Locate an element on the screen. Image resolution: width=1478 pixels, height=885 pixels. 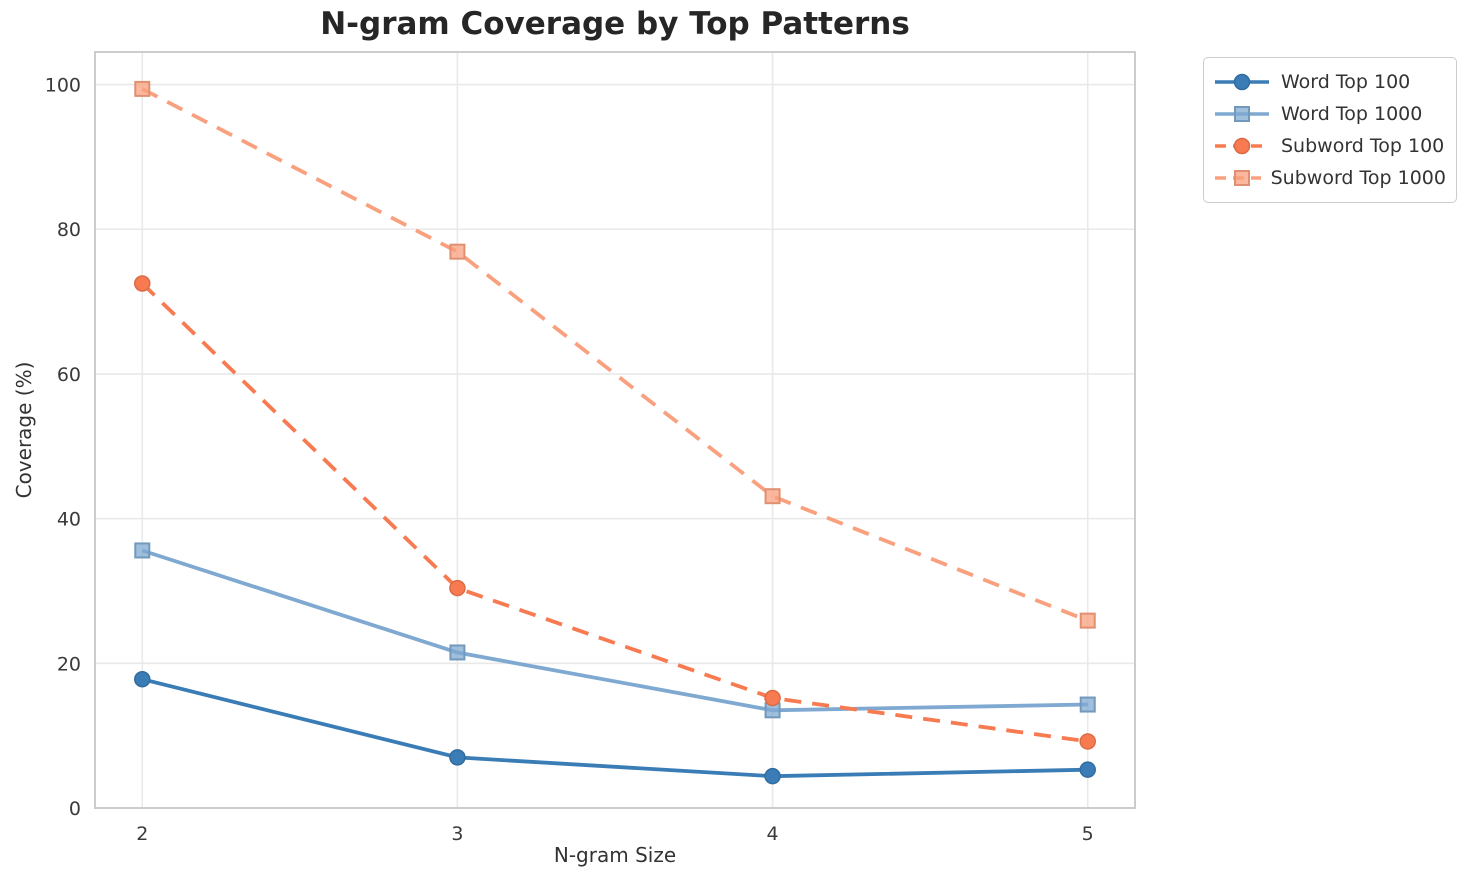
legend-item-word-top-100: Word Top 100 is located at coordinates (1329, 82).